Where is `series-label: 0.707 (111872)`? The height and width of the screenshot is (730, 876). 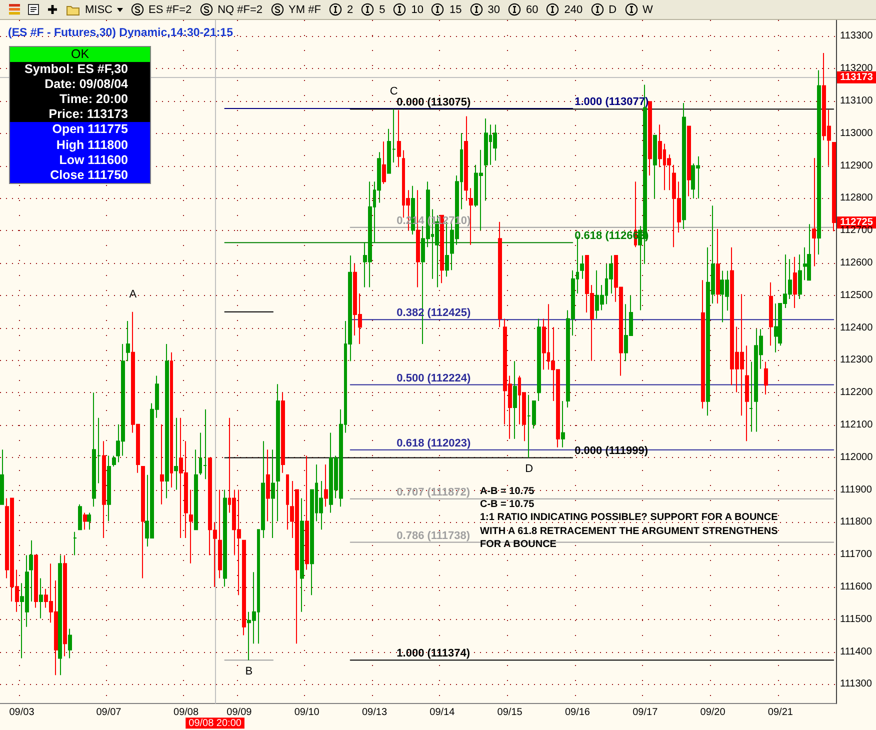
series-label: 0.707 (111872) is located at coordinates (433, 492).